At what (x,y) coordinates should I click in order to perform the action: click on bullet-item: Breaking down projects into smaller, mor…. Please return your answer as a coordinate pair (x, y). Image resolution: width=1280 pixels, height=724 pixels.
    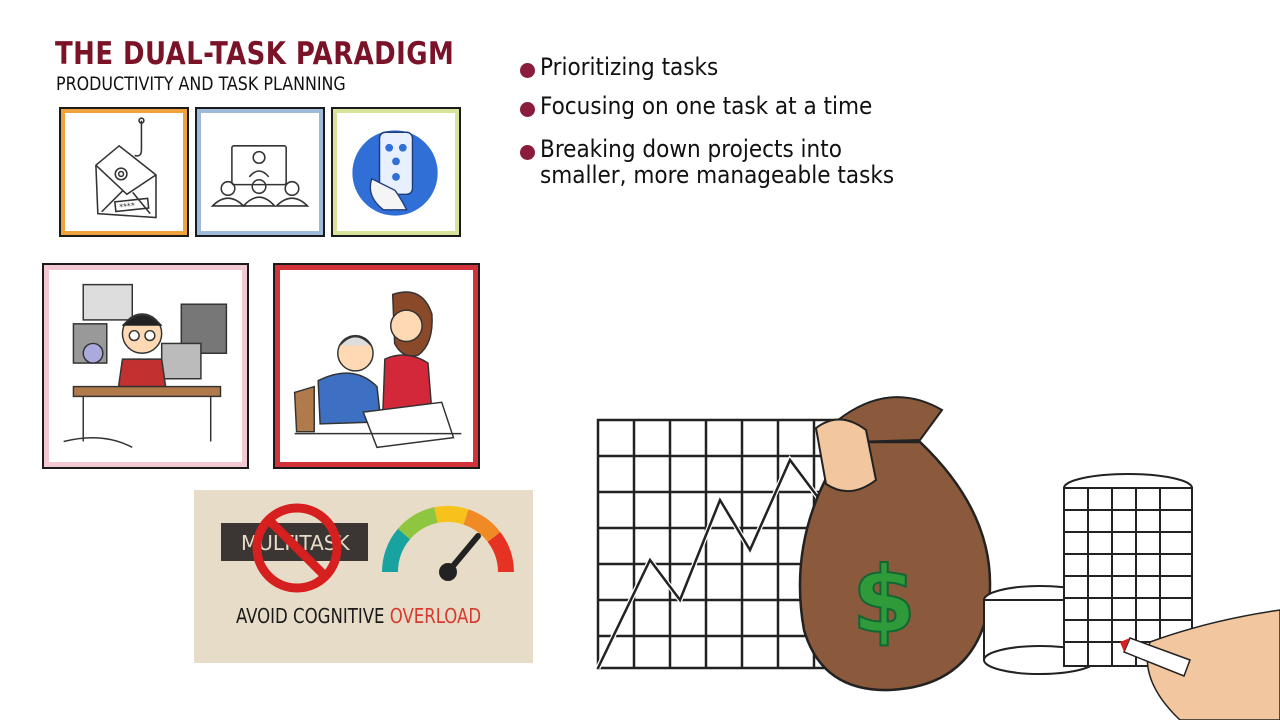
    Looking at the image, I should click on (789, 162).